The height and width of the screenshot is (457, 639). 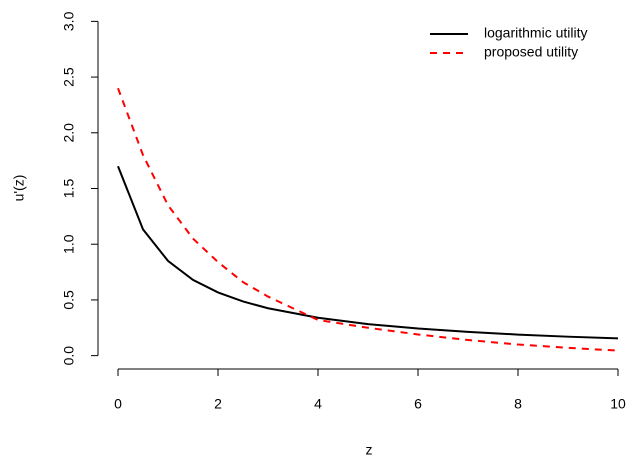 I want to click on x-tick-label: 10, so click(x=618, y=404).